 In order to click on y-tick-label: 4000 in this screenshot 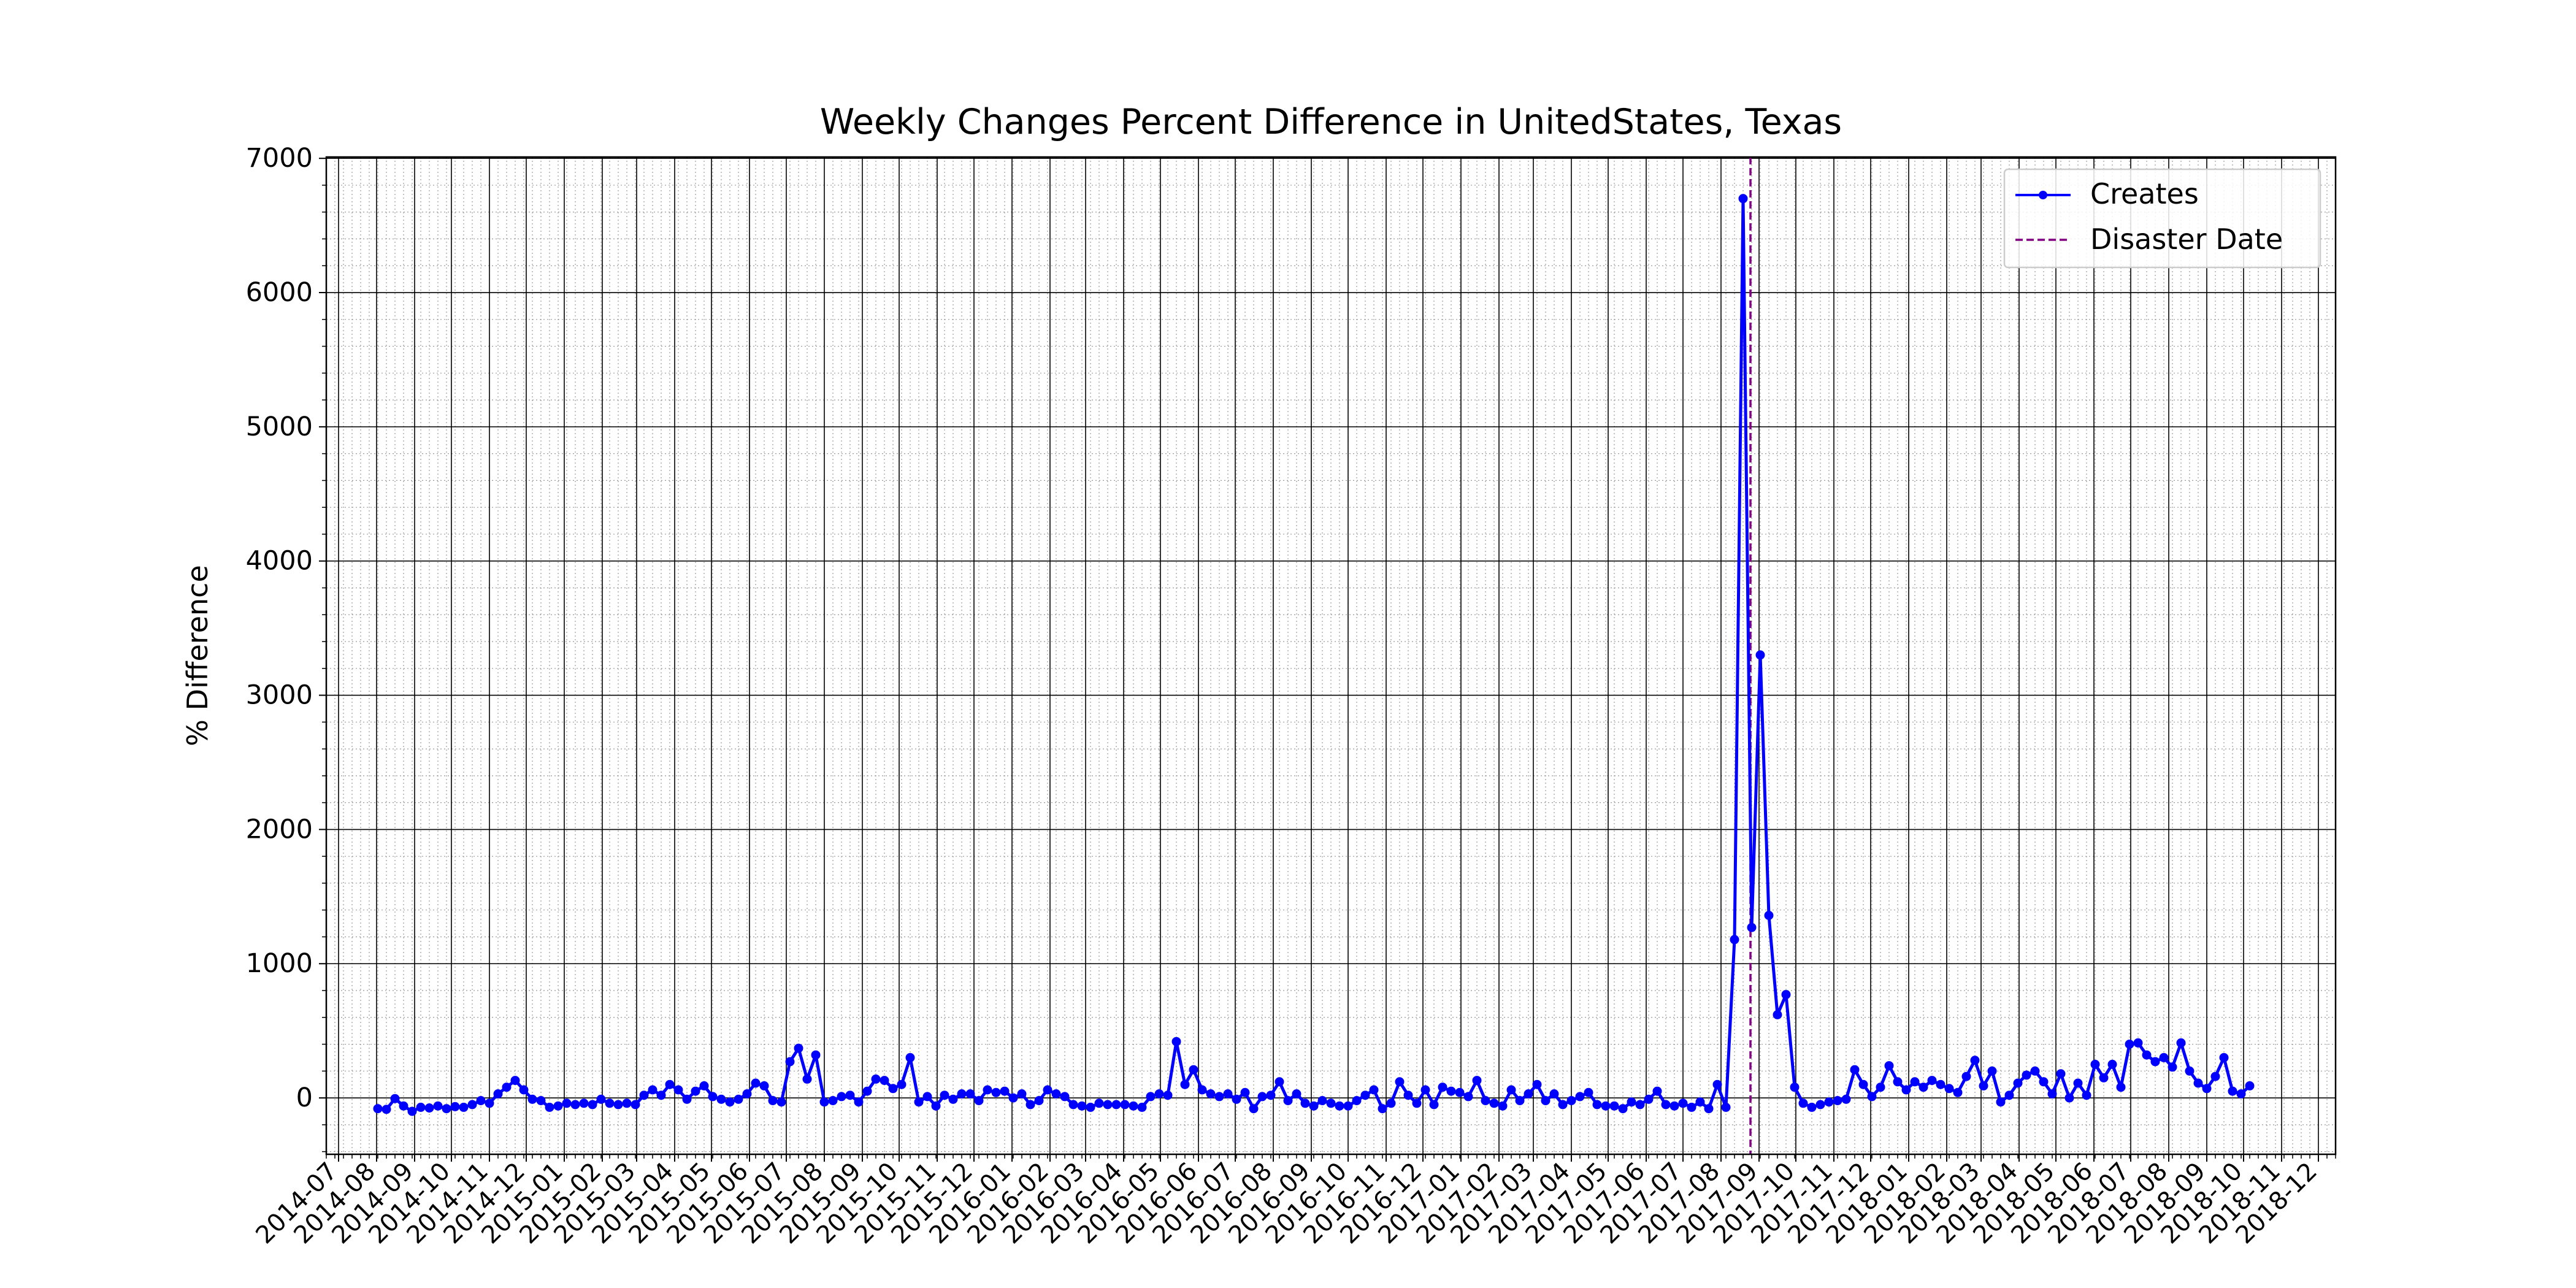, I will do `click(279, 561)`.